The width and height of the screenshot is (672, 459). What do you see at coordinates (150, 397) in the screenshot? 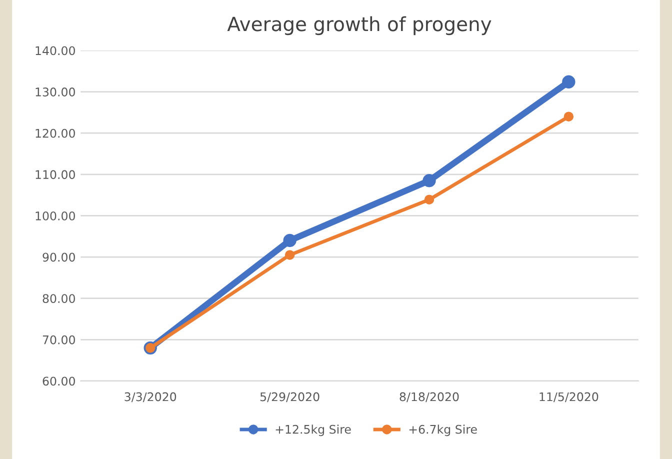
I see `x-tick-label: 3/3/2020` at bounding box center [150, 397].